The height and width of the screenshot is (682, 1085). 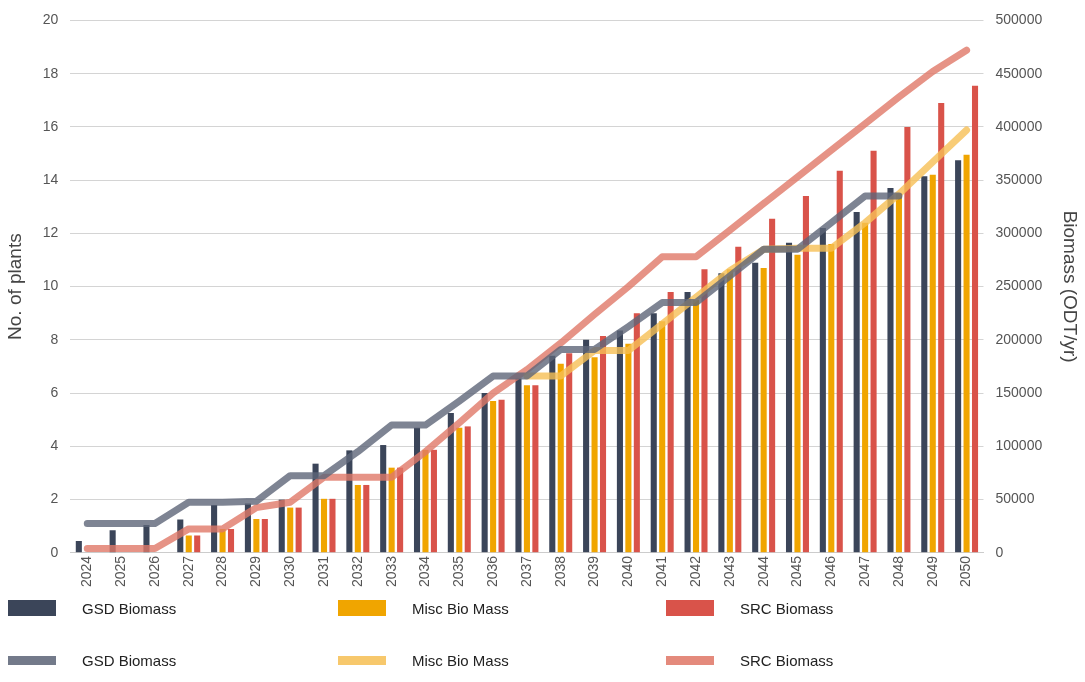 What do you see at coordinates (50, 72) in the screenshot?
I see `y-tick-label: 18` at bounding box center [50, 72].